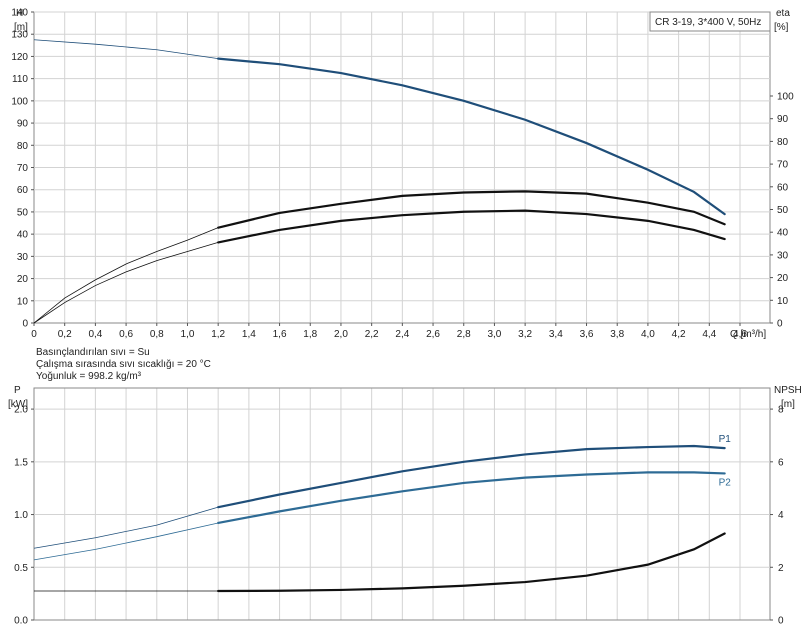 This screenshot has height=639, width=803. I want to click on top-x-tick-label: 0,4, so click(95, 334).